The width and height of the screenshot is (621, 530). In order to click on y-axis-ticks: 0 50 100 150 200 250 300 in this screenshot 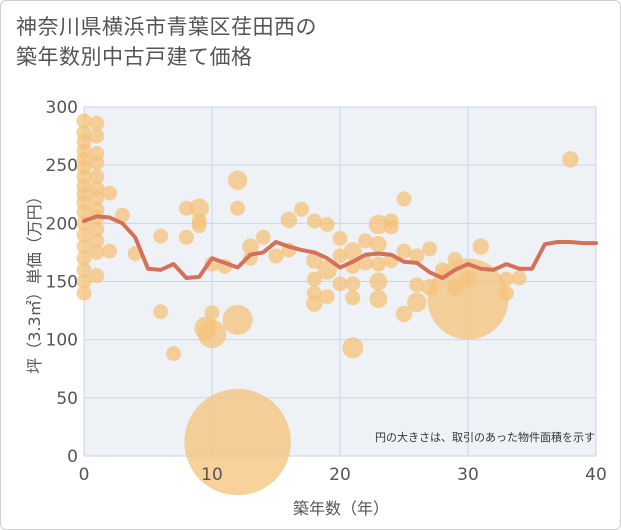, I will do `click(62, 282)`.